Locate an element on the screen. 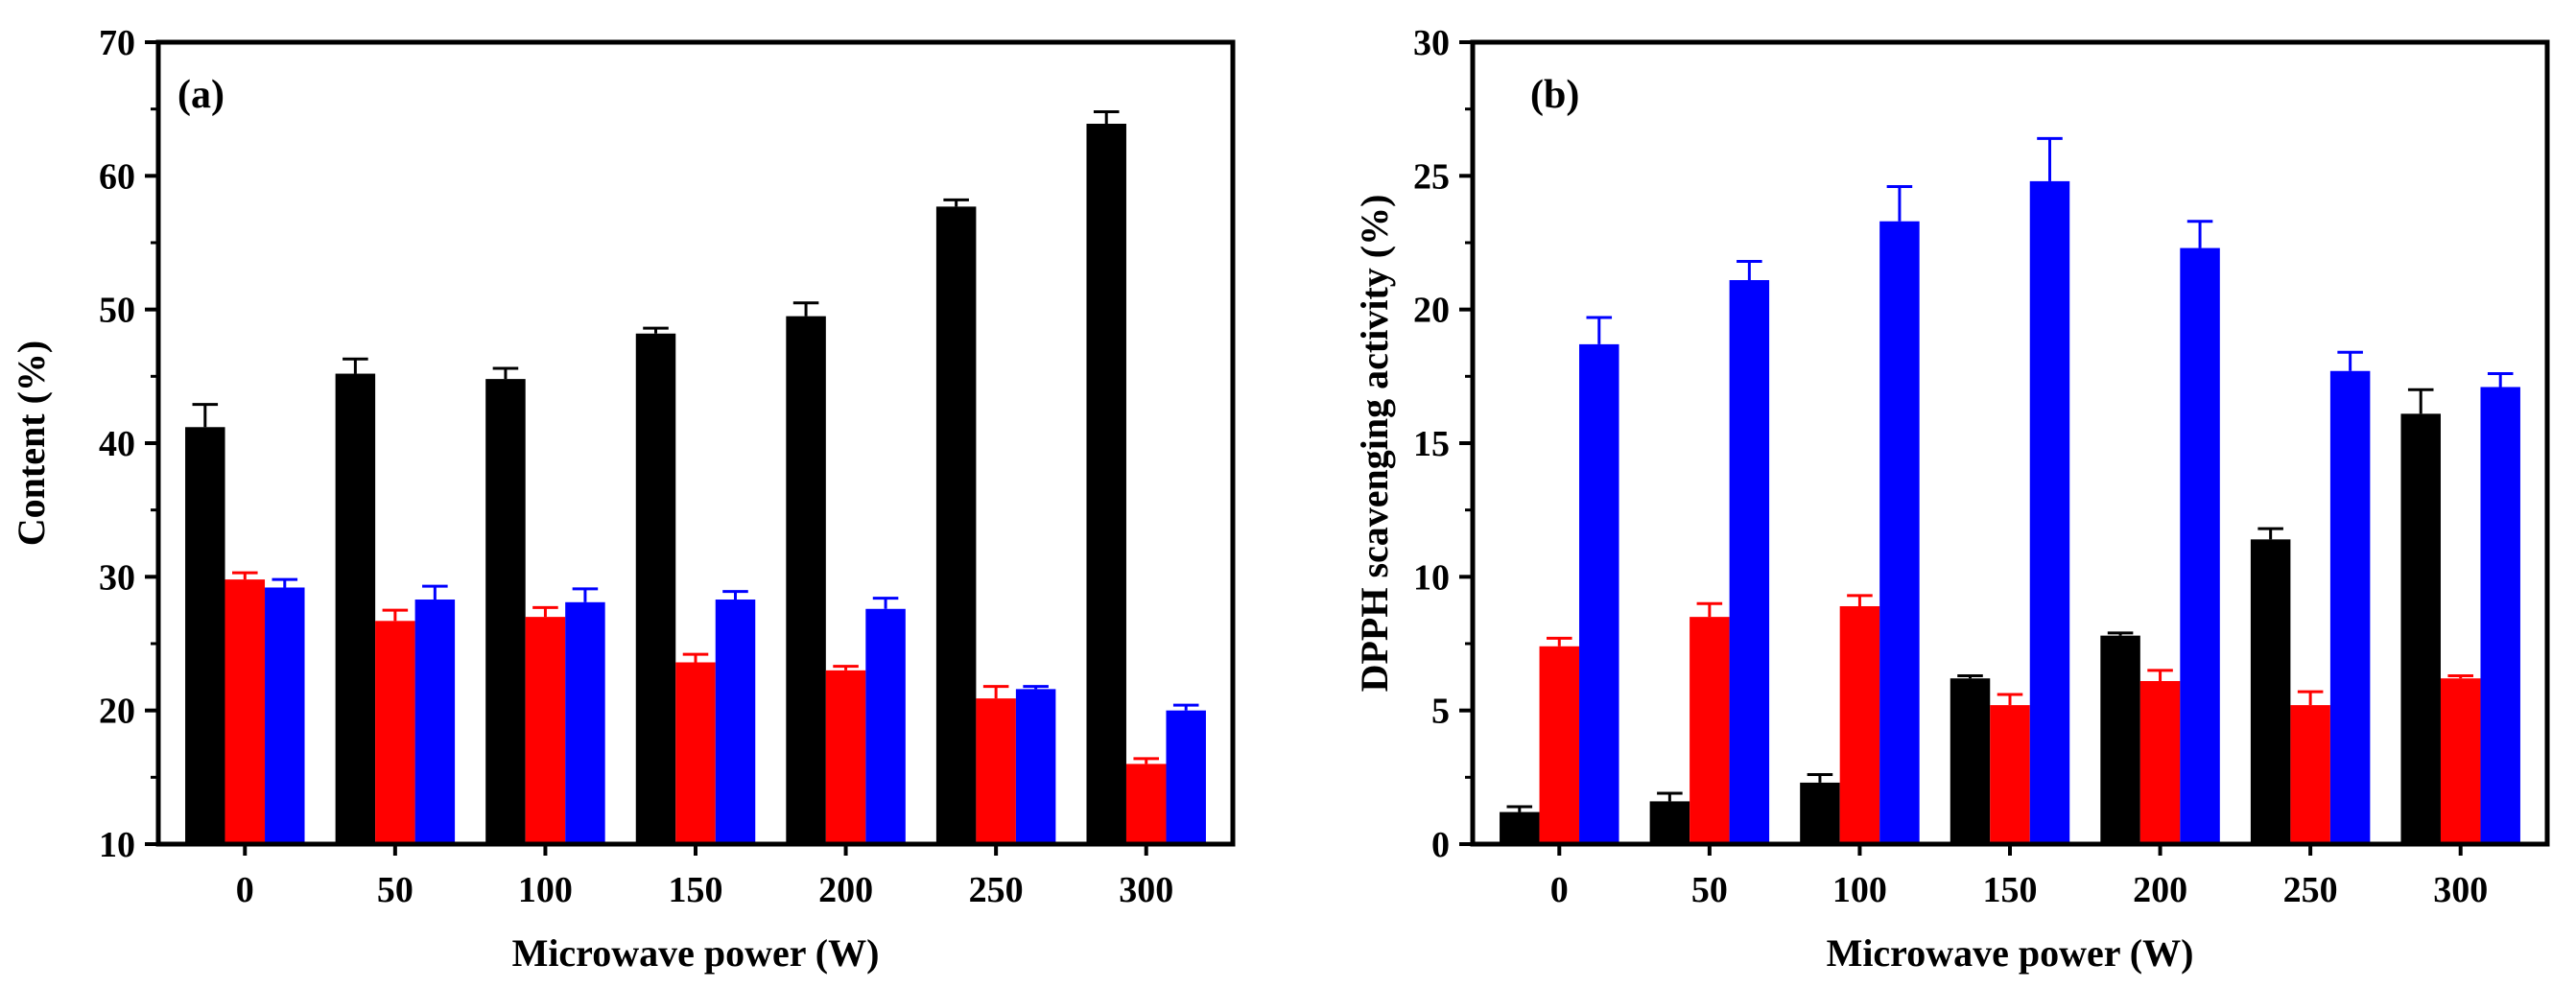 The width and height of the screenshot is (2576, 988). y-tick-label-60: 60 is located at coordinates (117, 177).